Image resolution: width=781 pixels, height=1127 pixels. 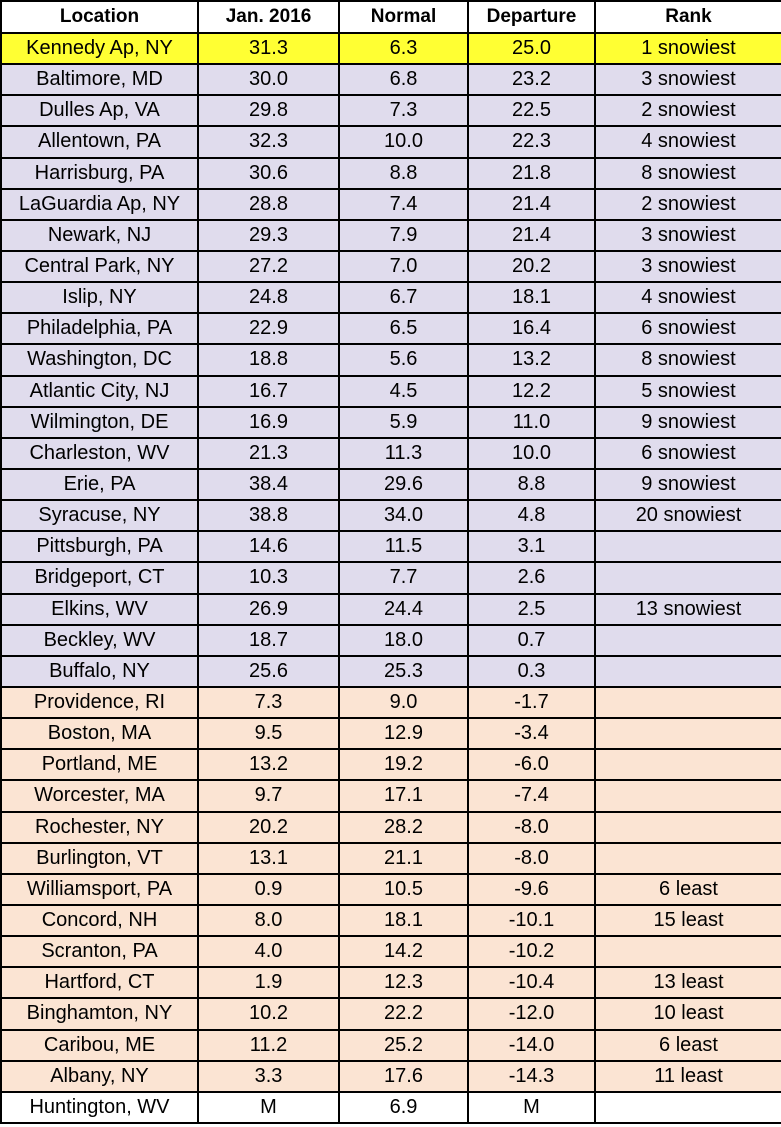 What do you see at coordinates (531, 204) in the screenshot?
I see `cell-departure: 21.4` at bounding box center [531, 204].